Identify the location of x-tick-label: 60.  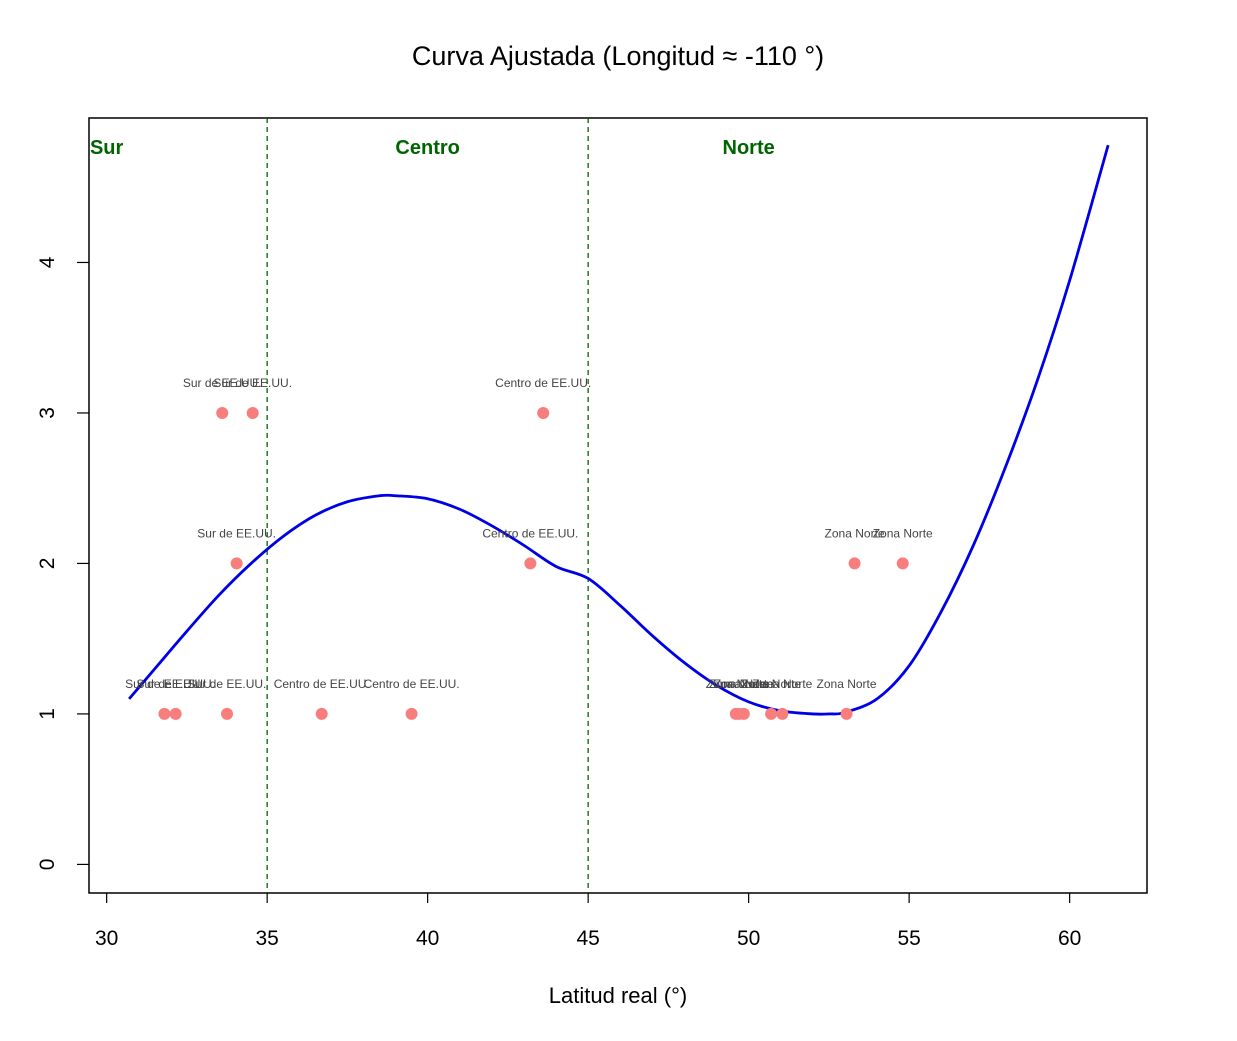
(1069, 938).